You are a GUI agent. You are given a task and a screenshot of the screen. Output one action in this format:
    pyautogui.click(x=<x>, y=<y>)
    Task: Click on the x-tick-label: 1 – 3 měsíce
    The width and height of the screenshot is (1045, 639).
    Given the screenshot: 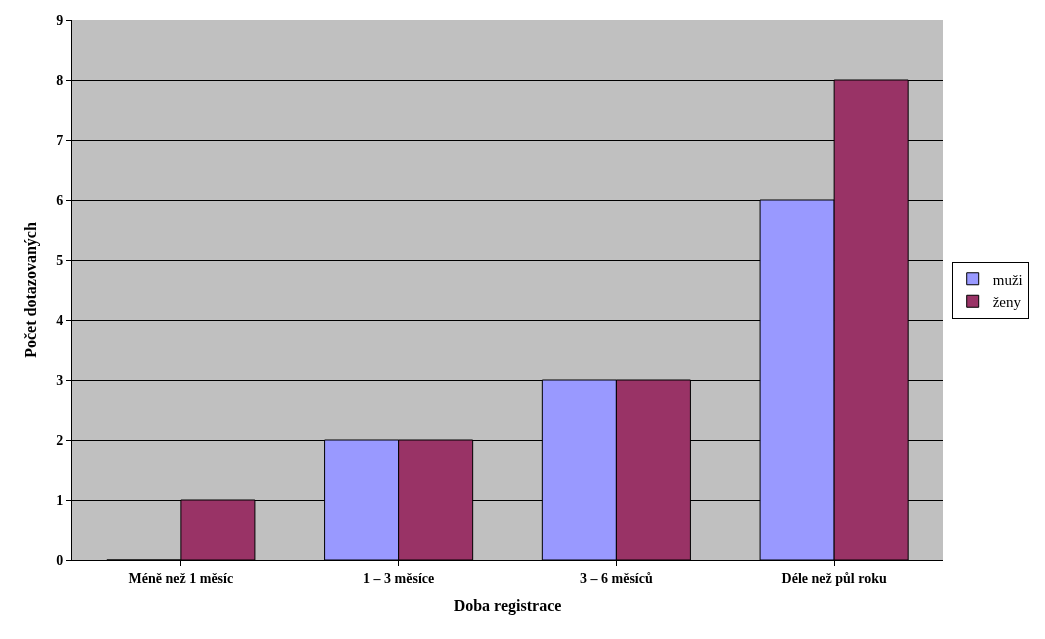 What is the action you would take?
    pyautogui.click(x=399, y=578)
    